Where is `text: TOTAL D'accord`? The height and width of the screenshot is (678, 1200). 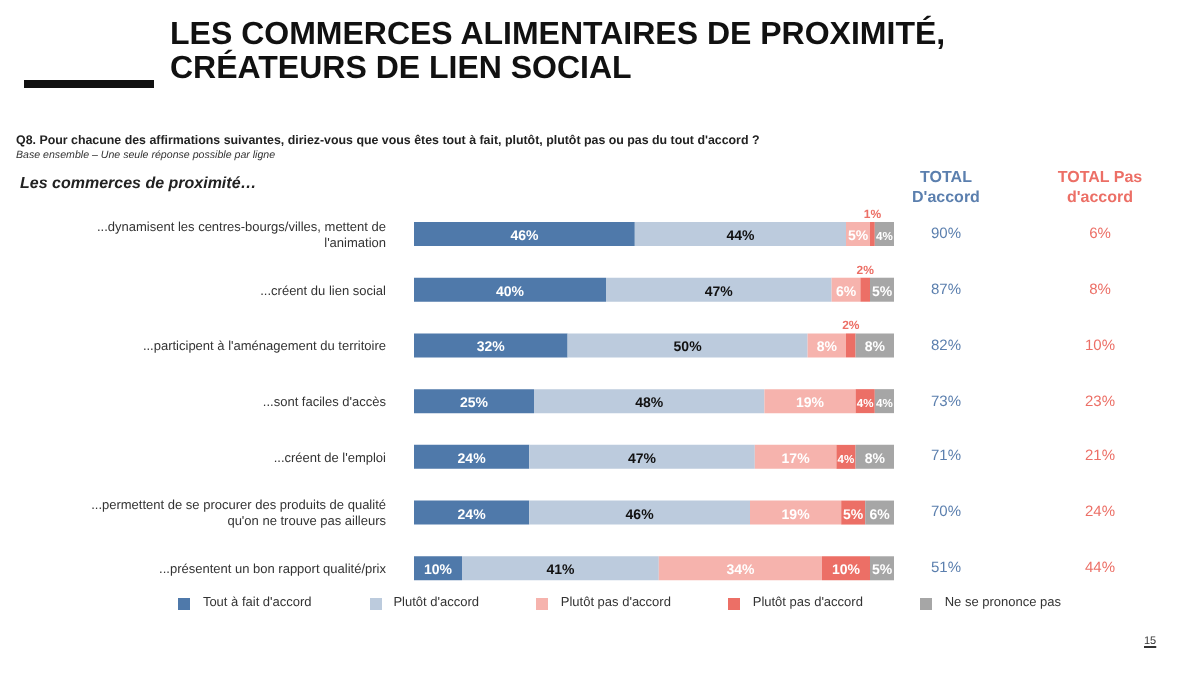
text: TOTAL D'accord is located at coordinates (946, 188).